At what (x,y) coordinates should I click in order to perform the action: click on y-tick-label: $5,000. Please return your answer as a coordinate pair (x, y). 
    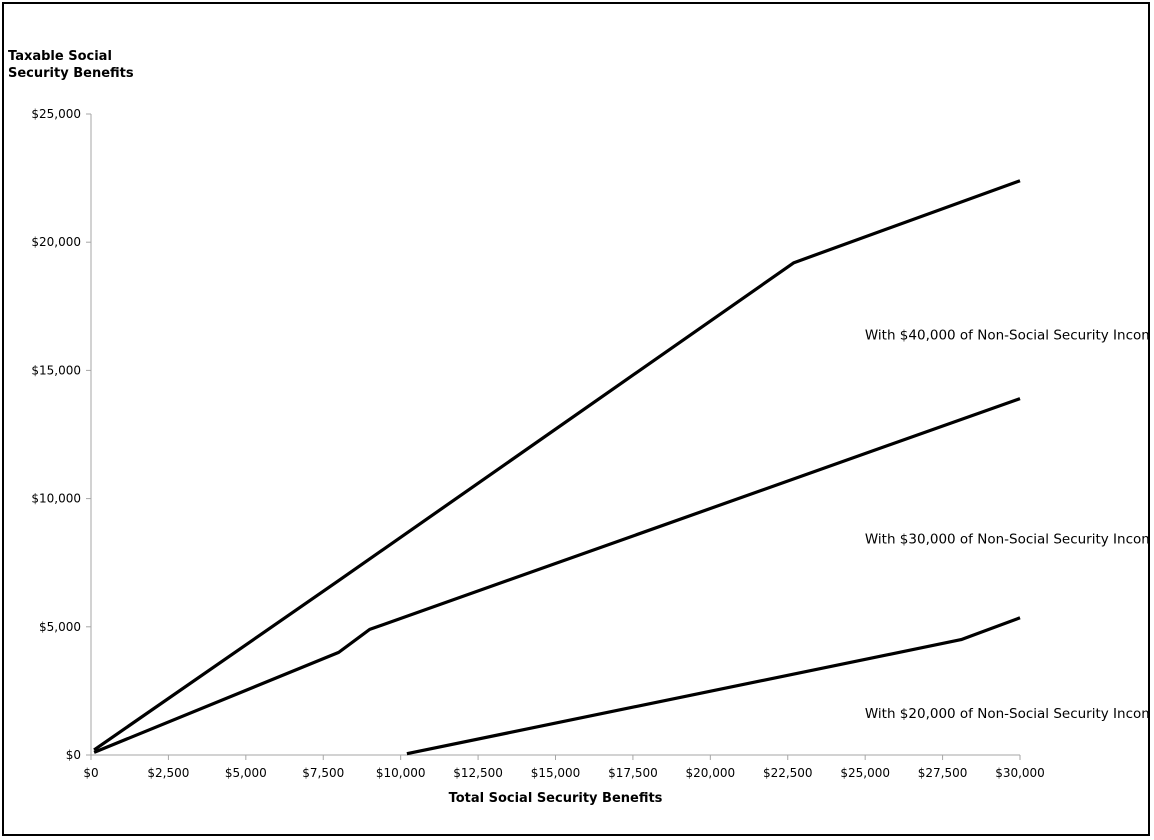
    Looking at the image, I should click on (60, 627).